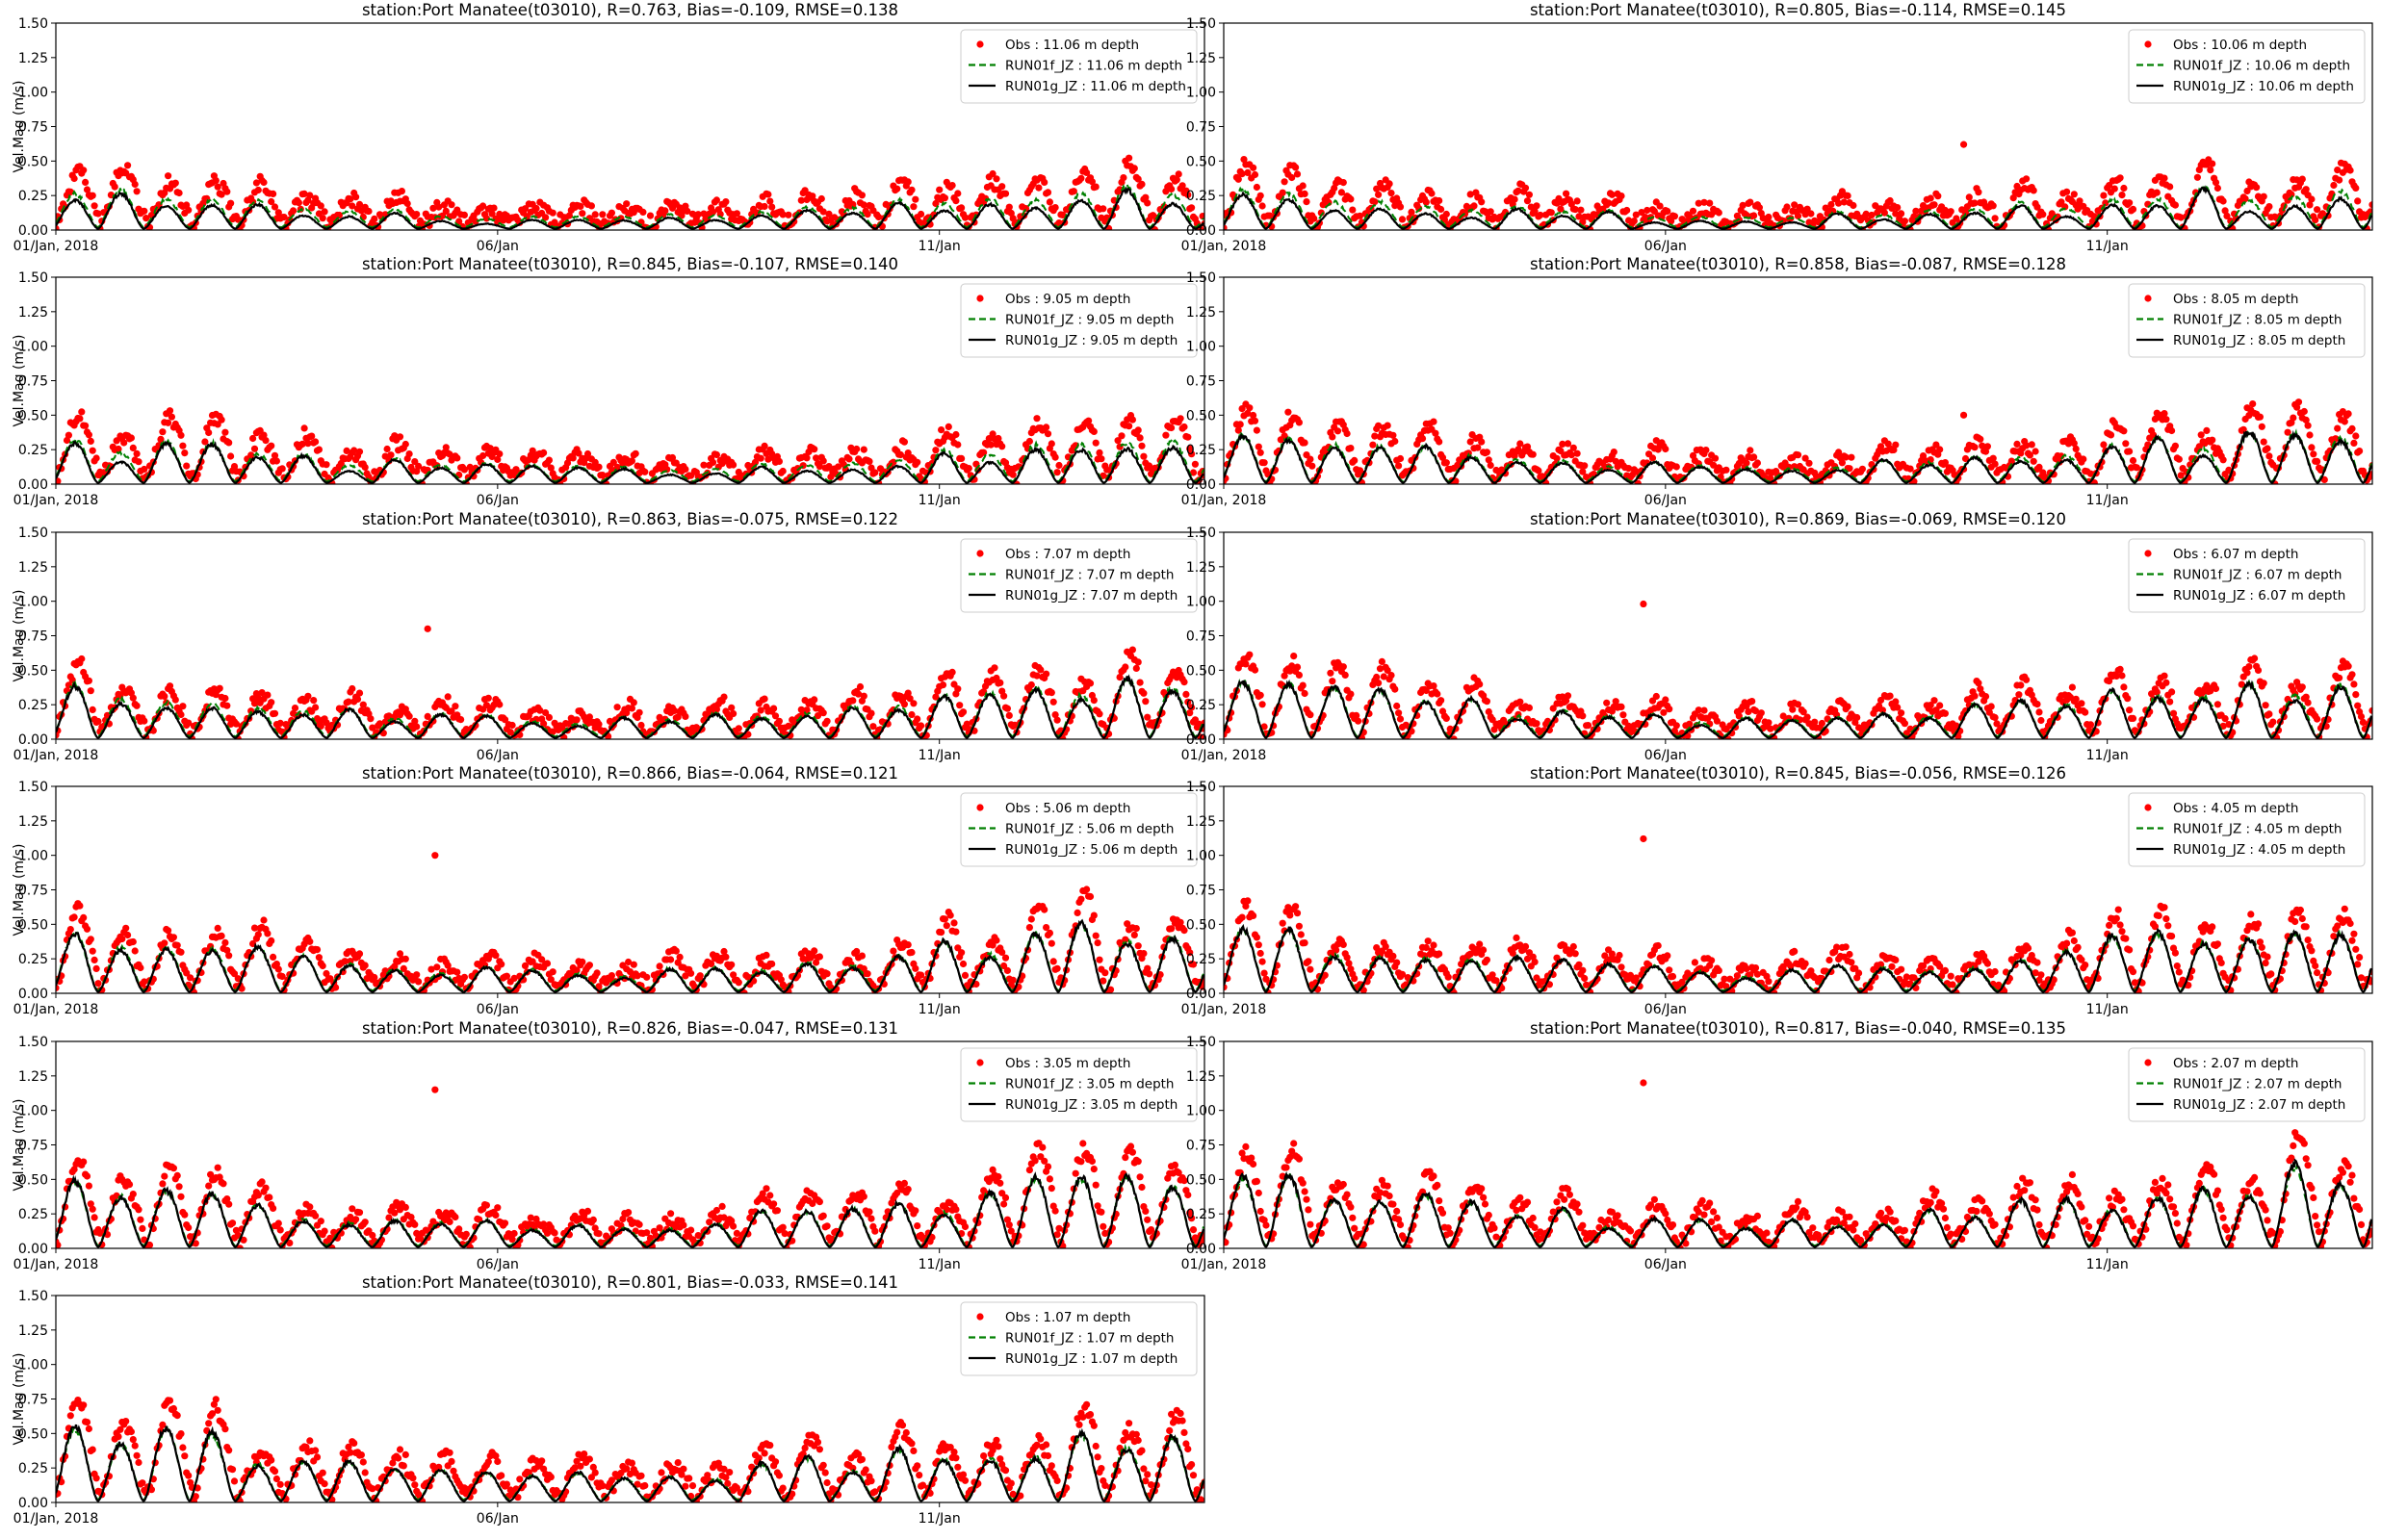 The height and width of the screenshot is (1540, 2407). I want to click on axes-frame, so click(630, 889).